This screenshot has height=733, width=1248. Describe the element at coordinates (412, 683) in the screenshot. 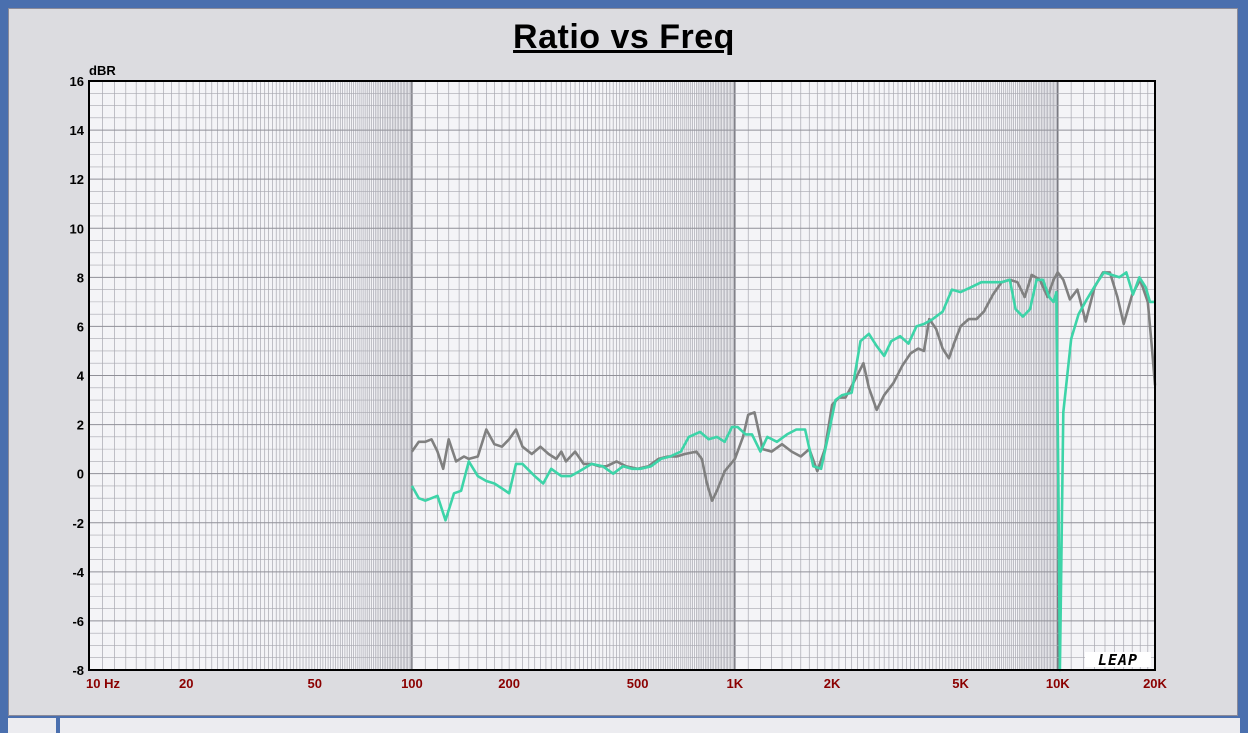

I see `x-tick-label: 100` at that location.